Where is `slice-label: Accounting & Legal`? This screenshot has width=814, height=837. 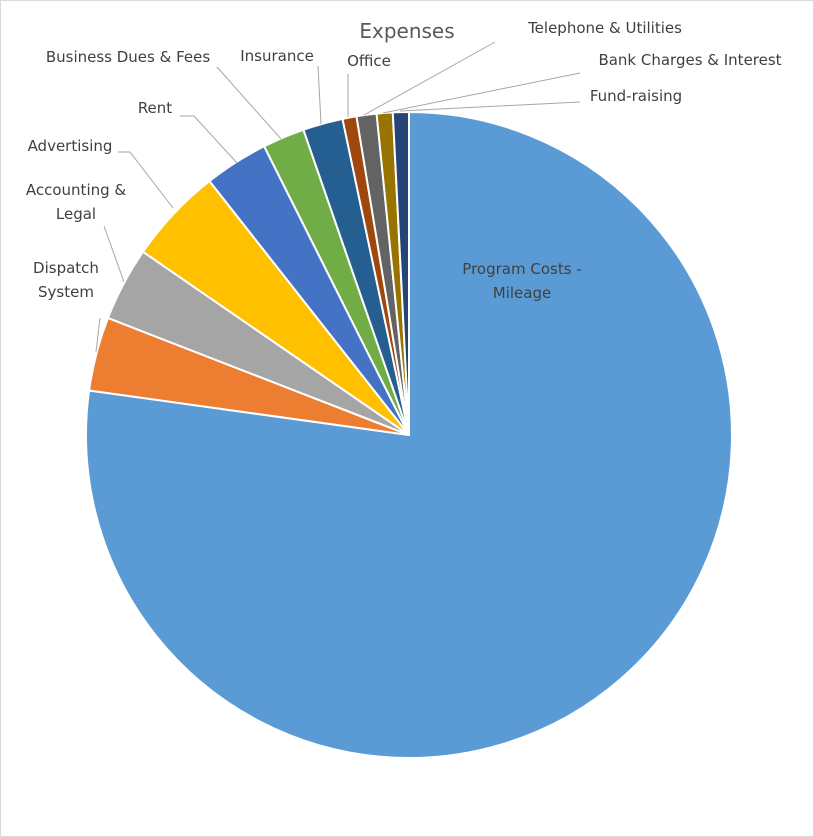
slice-label: Accounting & Legal is located at coordinates (76, 202).